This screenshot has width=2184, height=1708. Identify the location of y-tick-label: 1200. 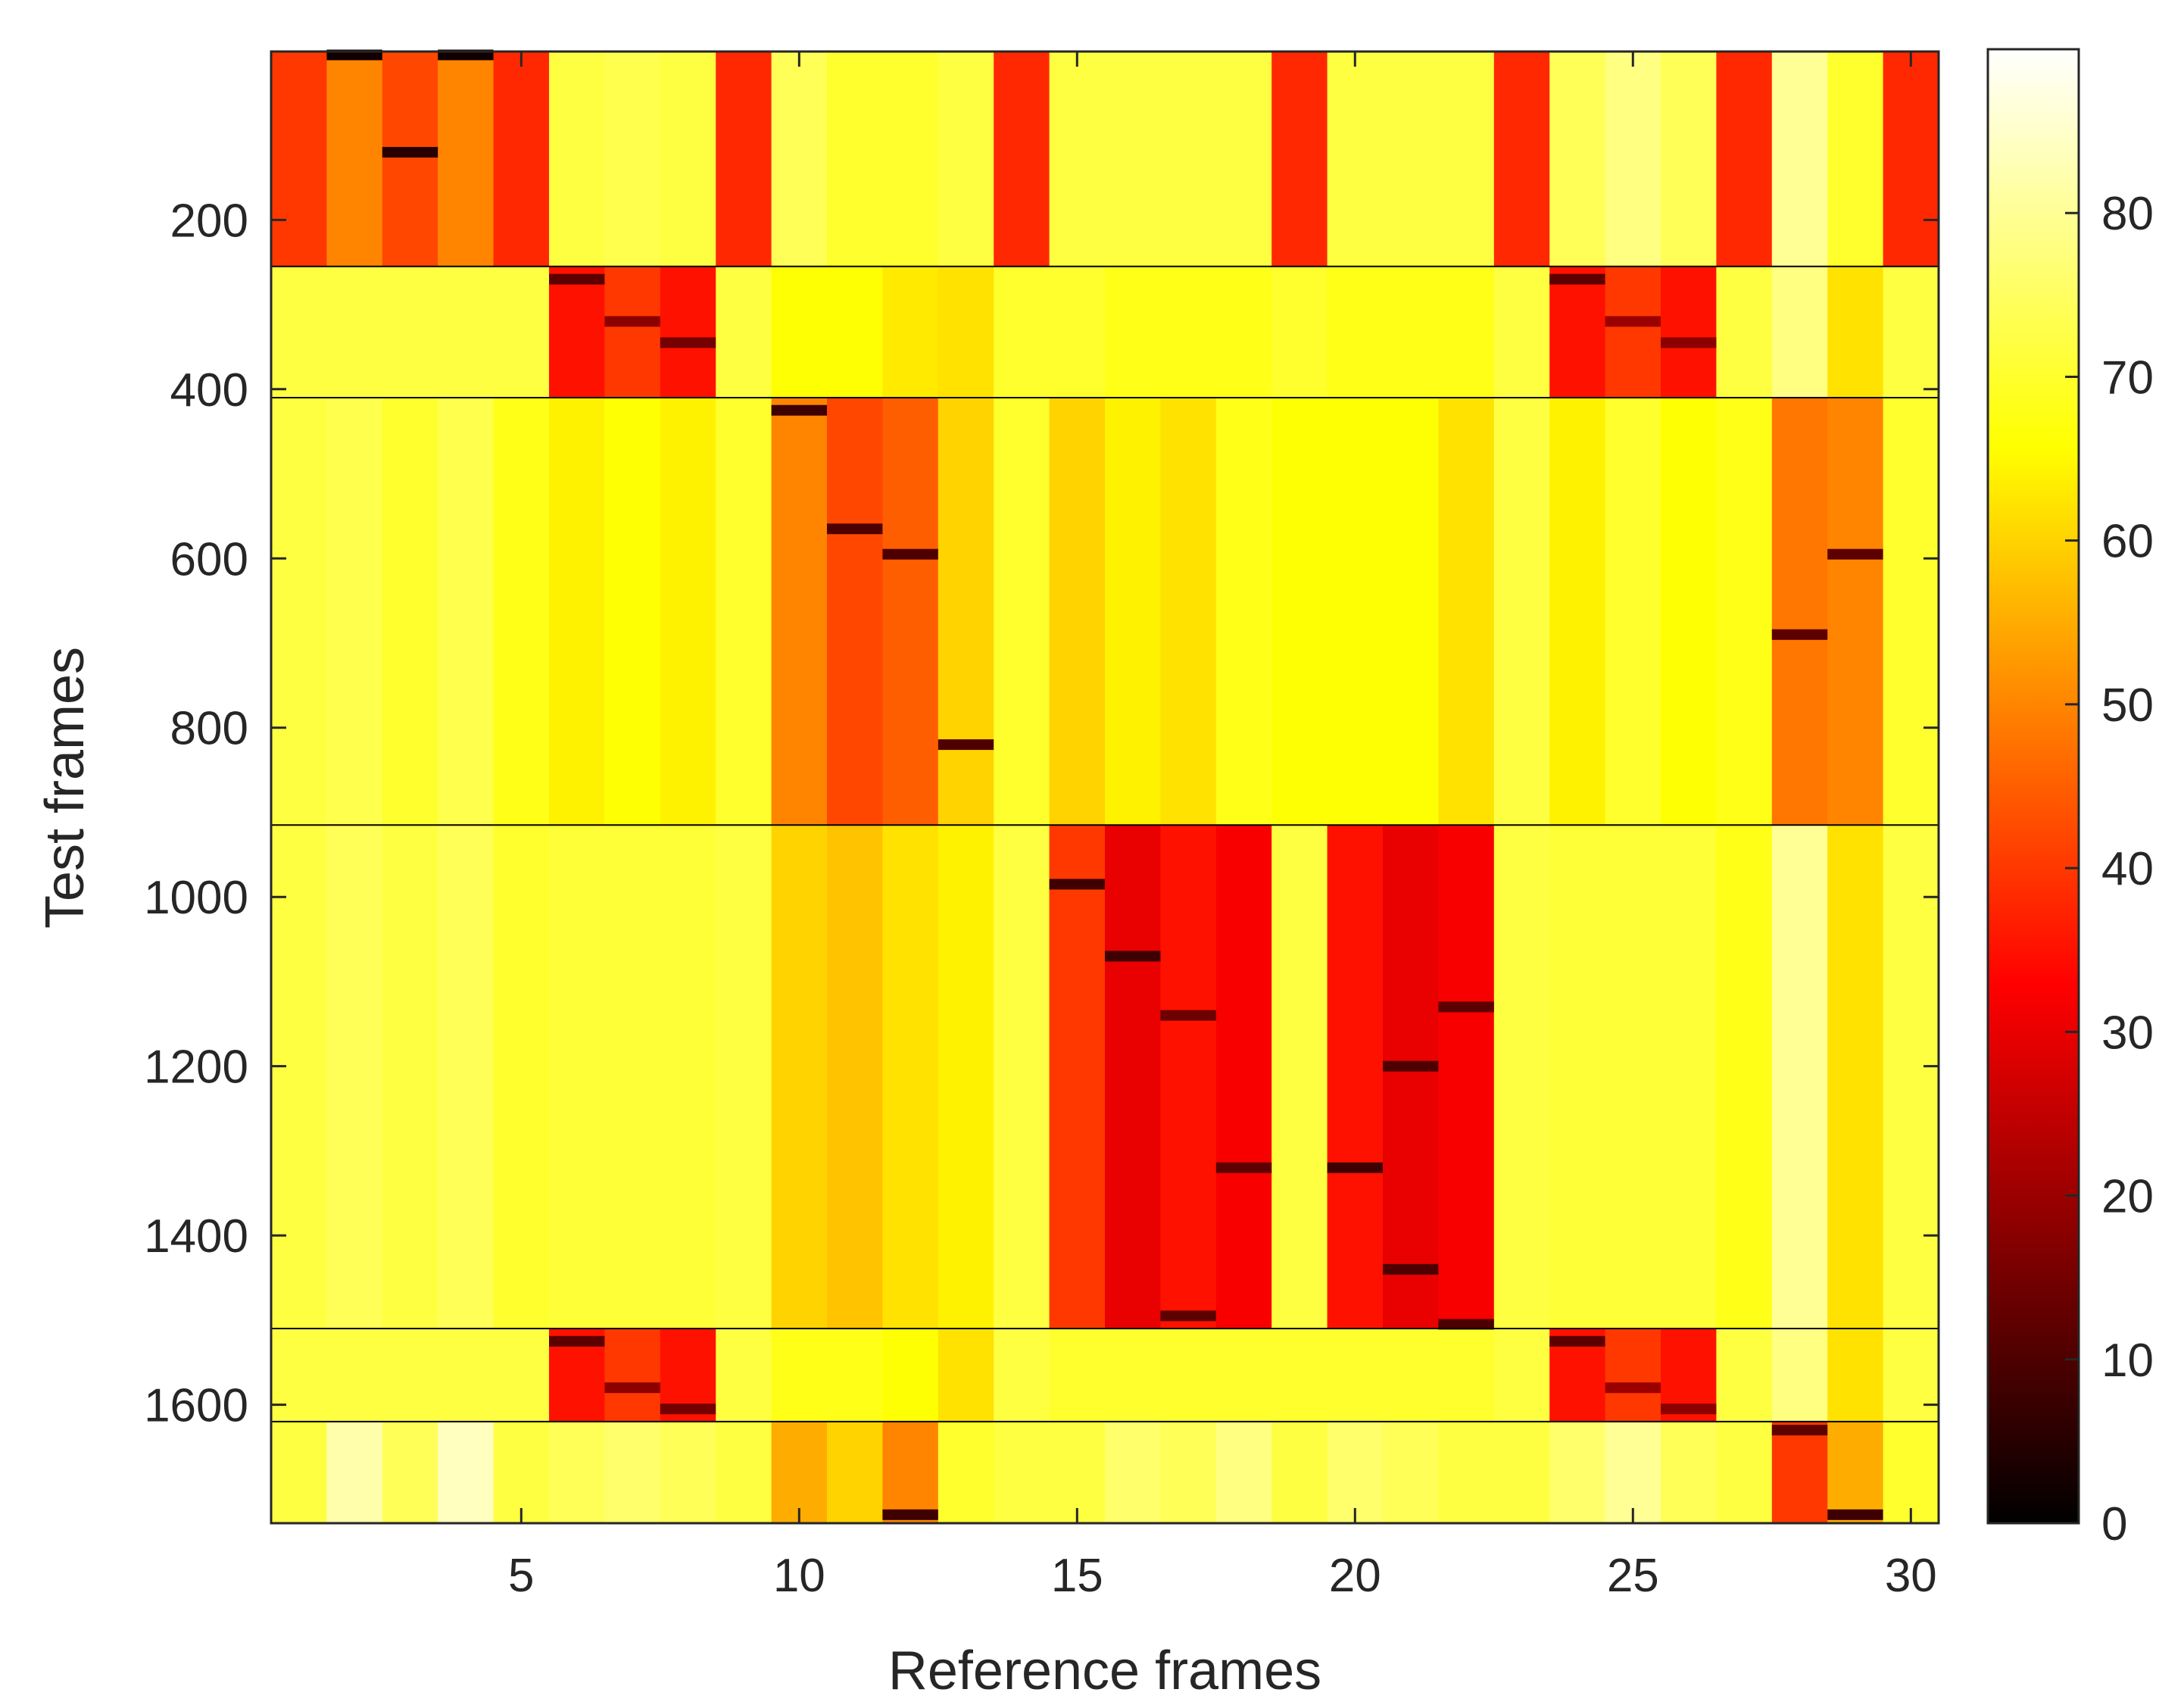
(196, 1067).